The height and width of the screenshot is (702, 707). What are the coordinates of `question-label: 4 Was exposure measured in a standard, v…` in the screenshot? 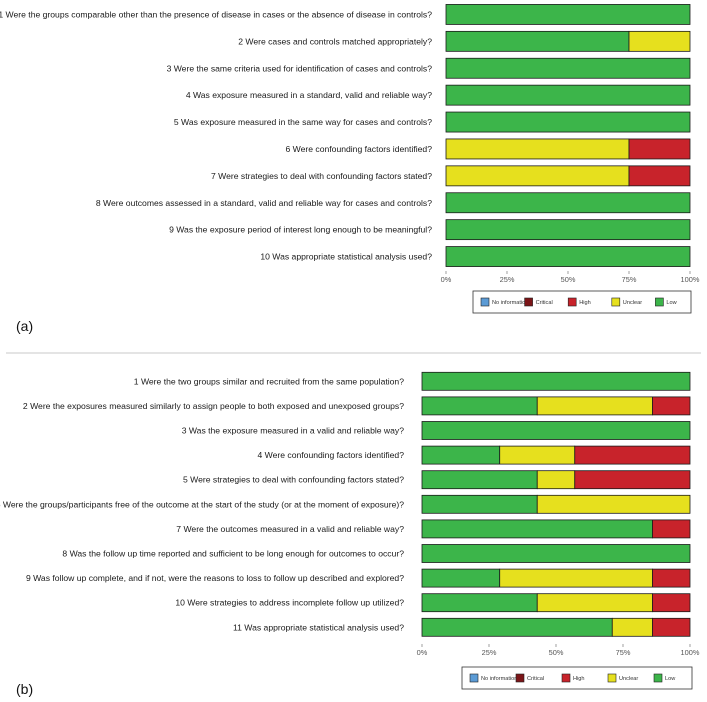 It's located at (309, 95).